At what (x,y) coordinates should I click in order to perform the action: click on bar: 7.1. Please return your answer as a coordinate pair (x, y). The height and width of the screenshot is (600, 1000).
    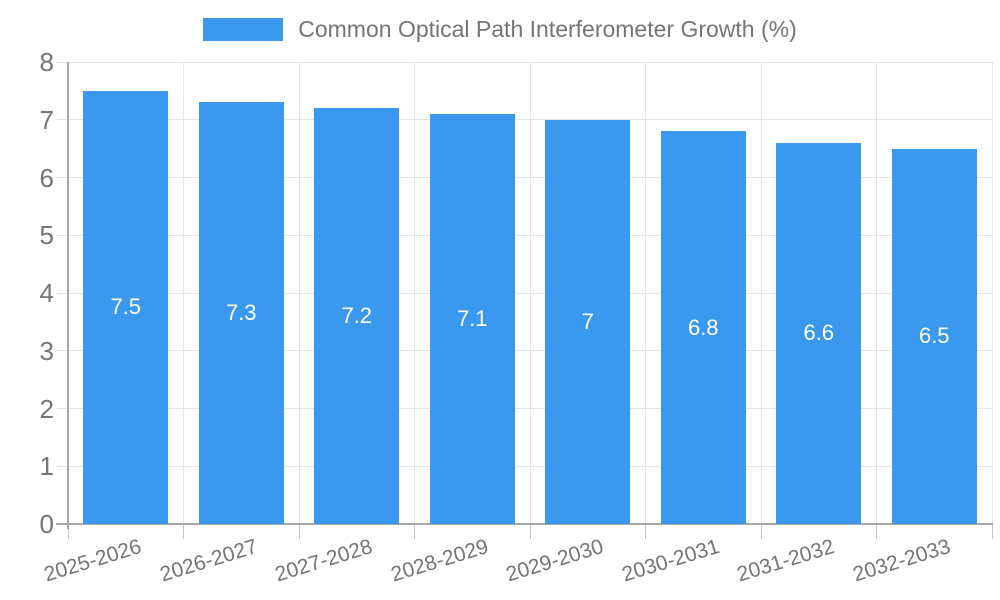
    Looking at the image, I should click on (472, 318).